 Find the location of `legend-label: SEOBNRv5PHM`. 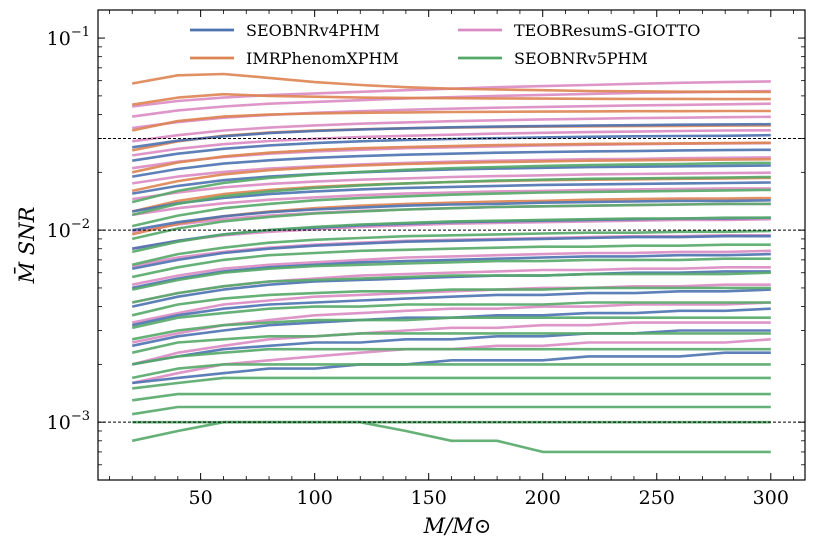

legend-label: SEOBNRv5PHM is located at coordinates (581, 58).